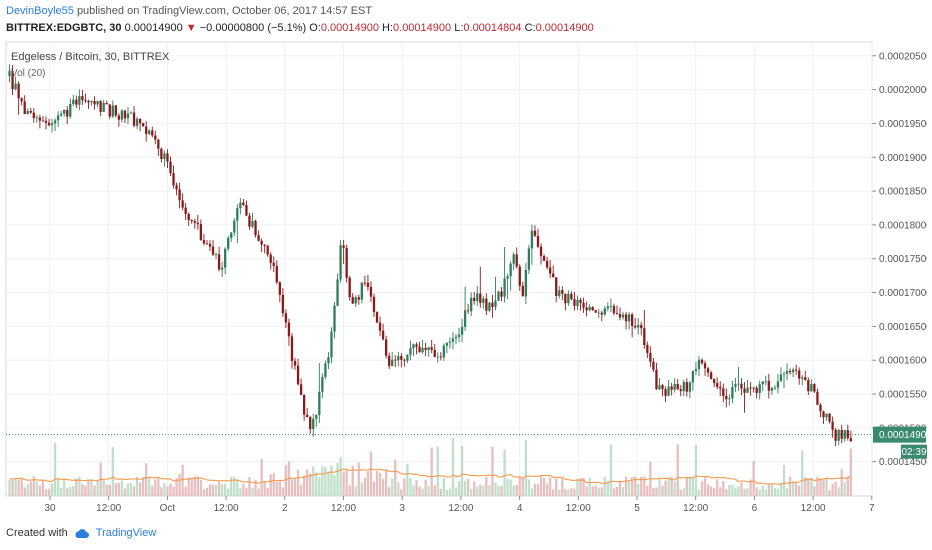 This screenshot has height=550, width=932. I want to click on last-price: 0.00014900, so click(153, 28).